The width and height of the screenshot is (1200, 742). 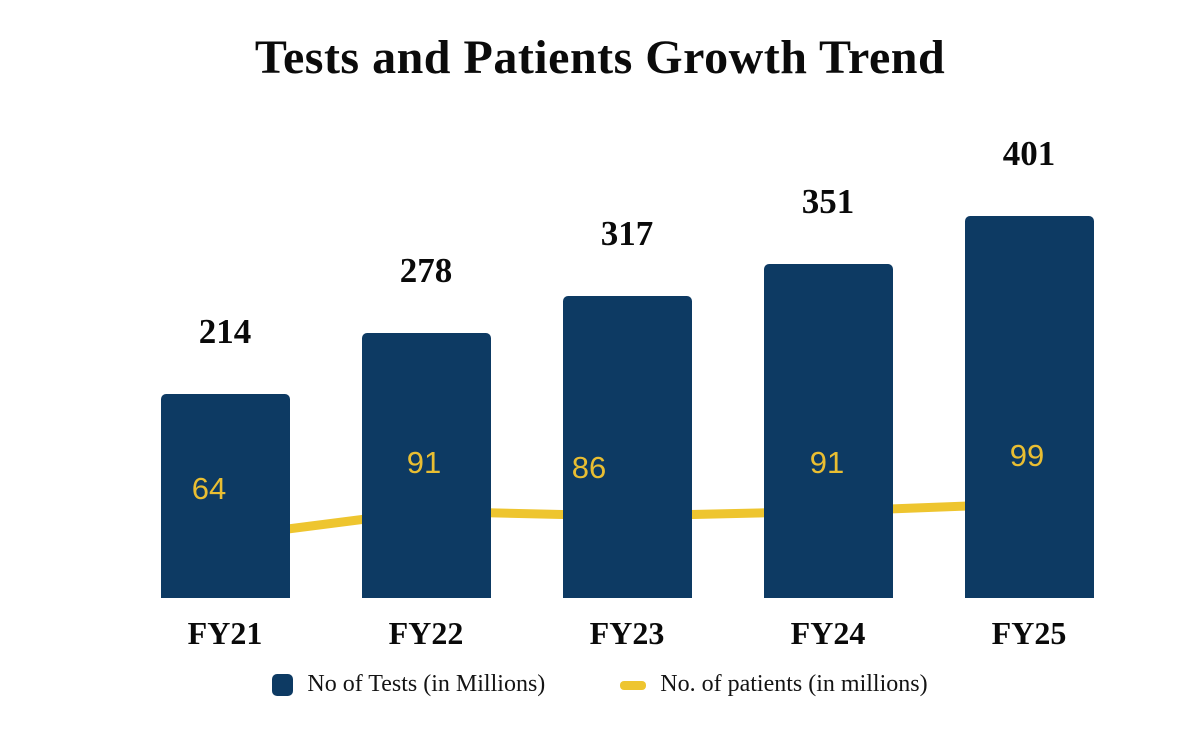 I want to click on x-axis-label-fy22: FY22, so click(x=426, y=633).